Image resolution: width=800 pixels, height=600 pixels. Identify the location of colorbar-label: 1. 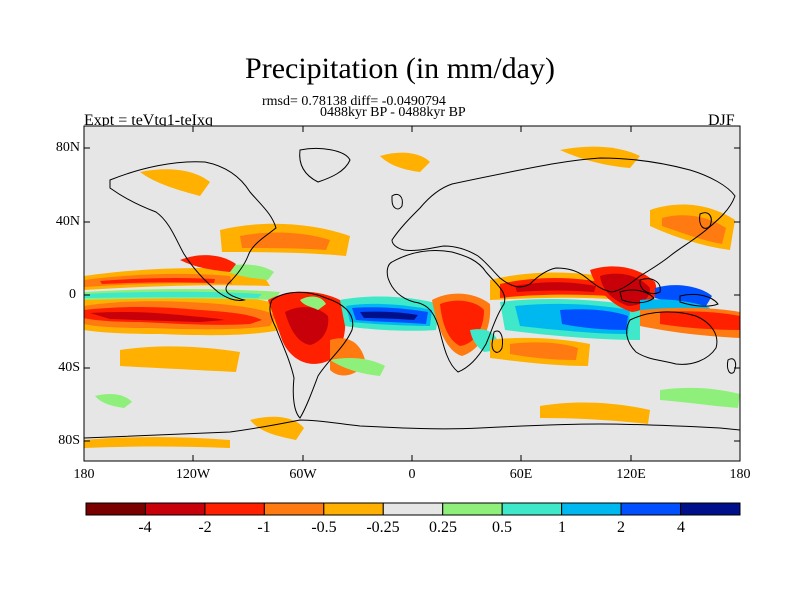
(562, 527).